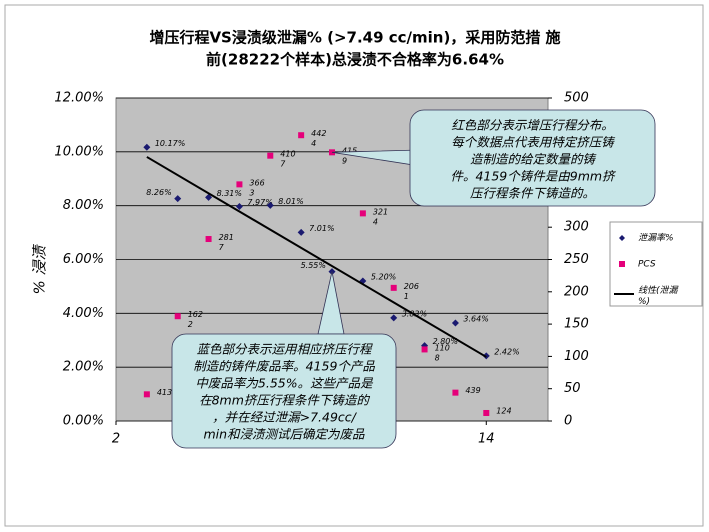 This screenshot has width=709, height=532. I want to click on data-label: 5.20%, so click(383, 277).